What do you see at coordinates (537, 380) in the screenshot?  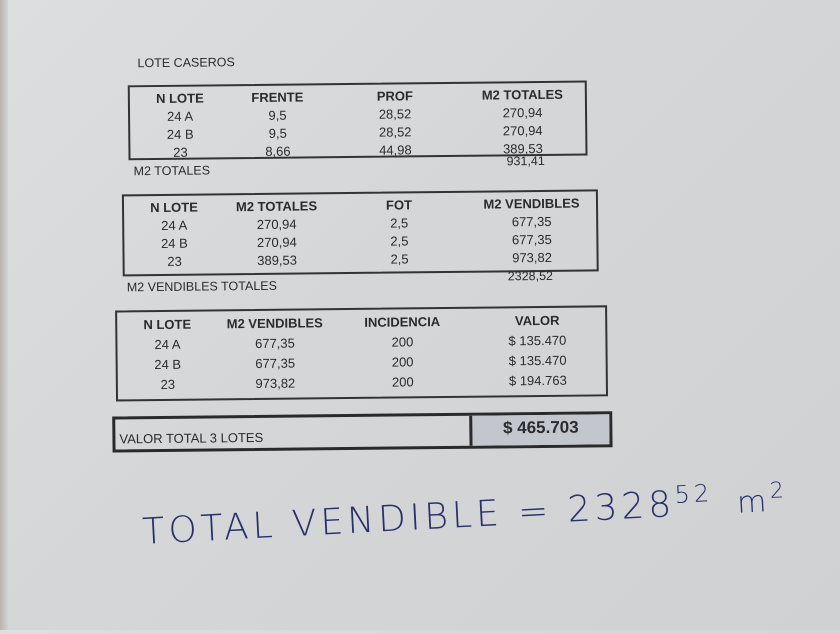 I see `table-cell: $ 194.763` at bounding box center [537, 380].